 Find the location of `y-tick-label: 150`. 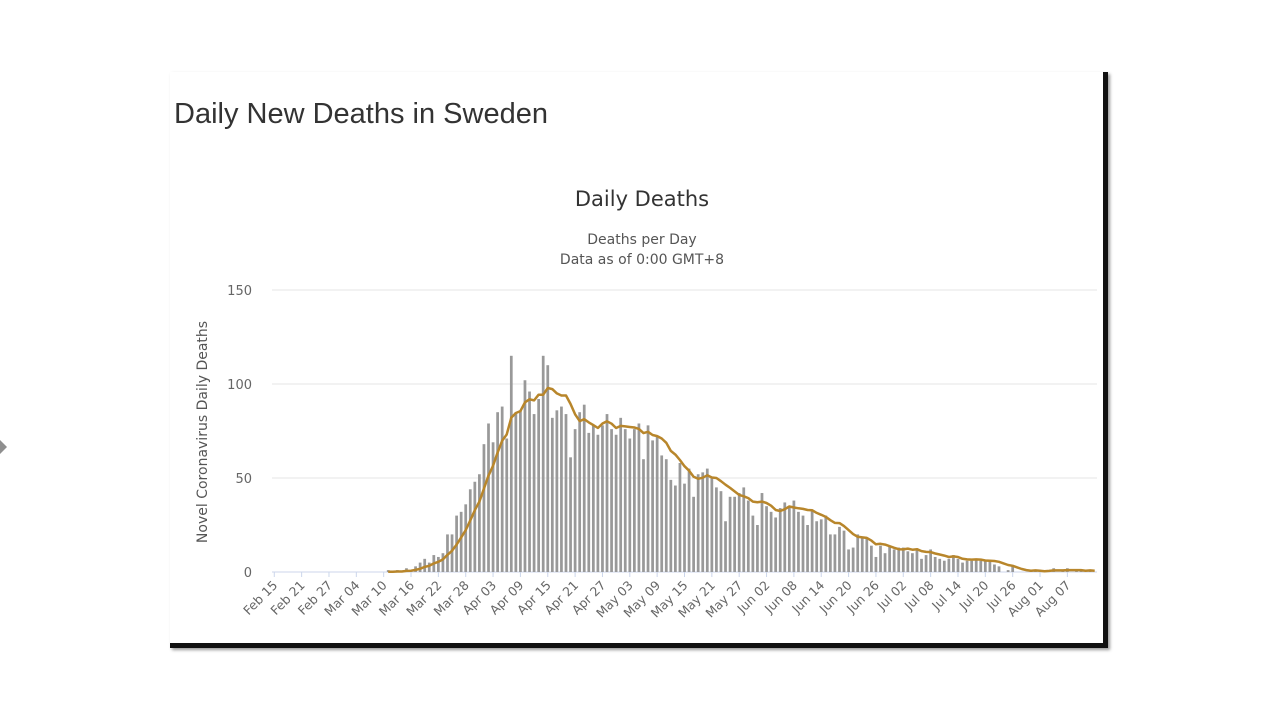

y-tick-label: 150 is located at coordinates (239, 291).